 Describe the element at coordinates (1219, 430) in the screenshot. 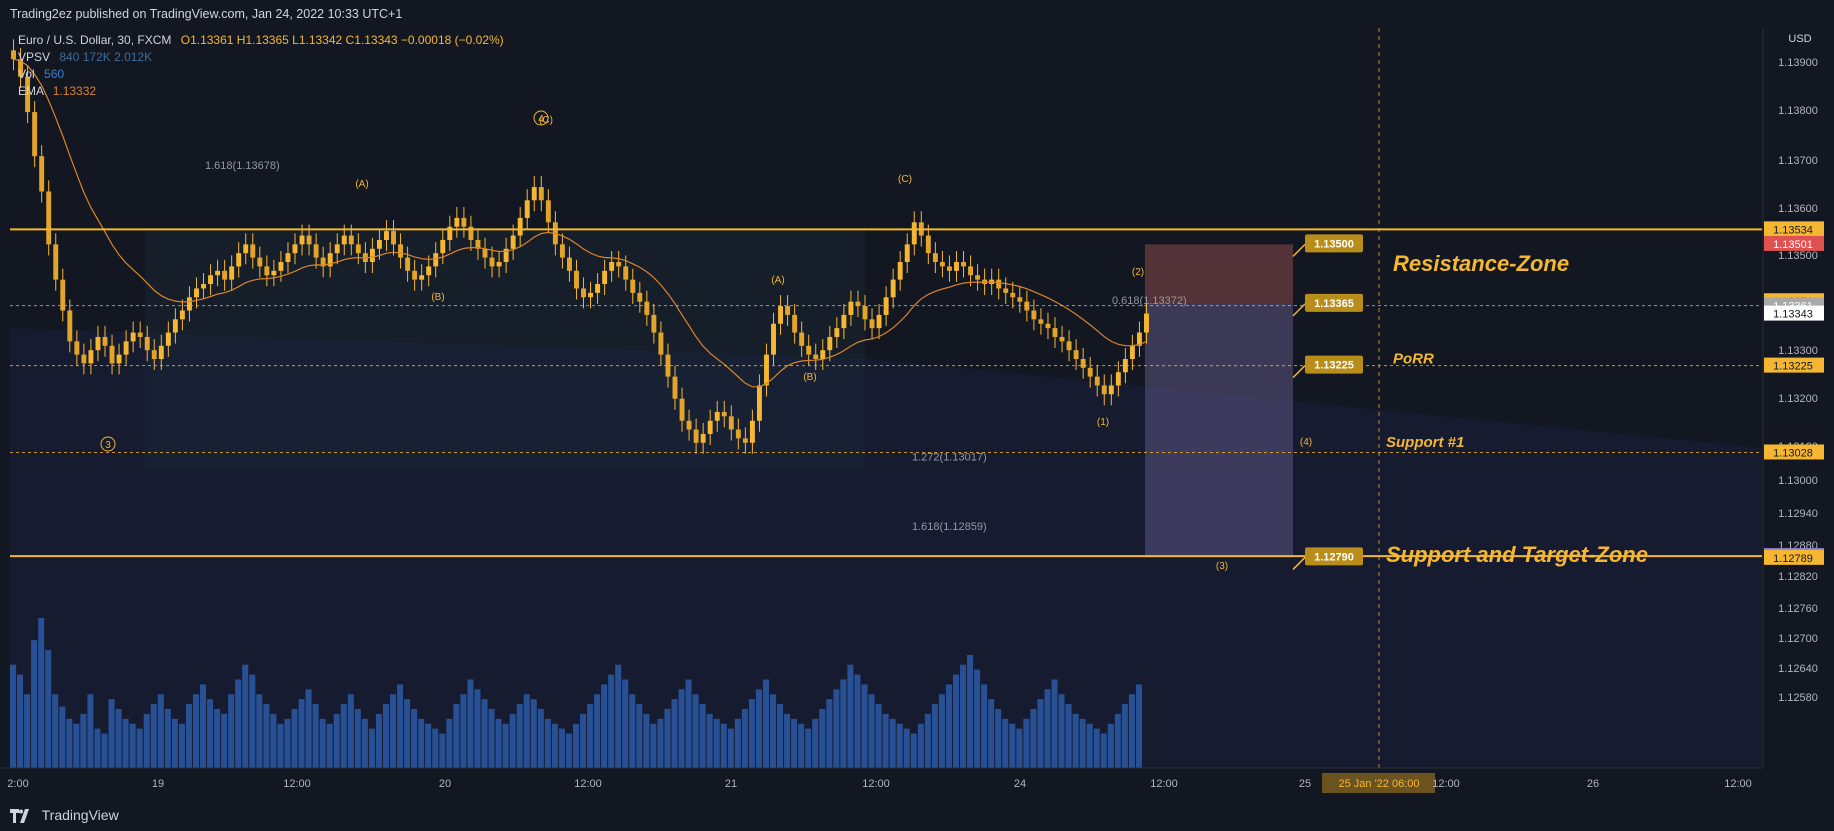

I see `target-zone-box` at that location.